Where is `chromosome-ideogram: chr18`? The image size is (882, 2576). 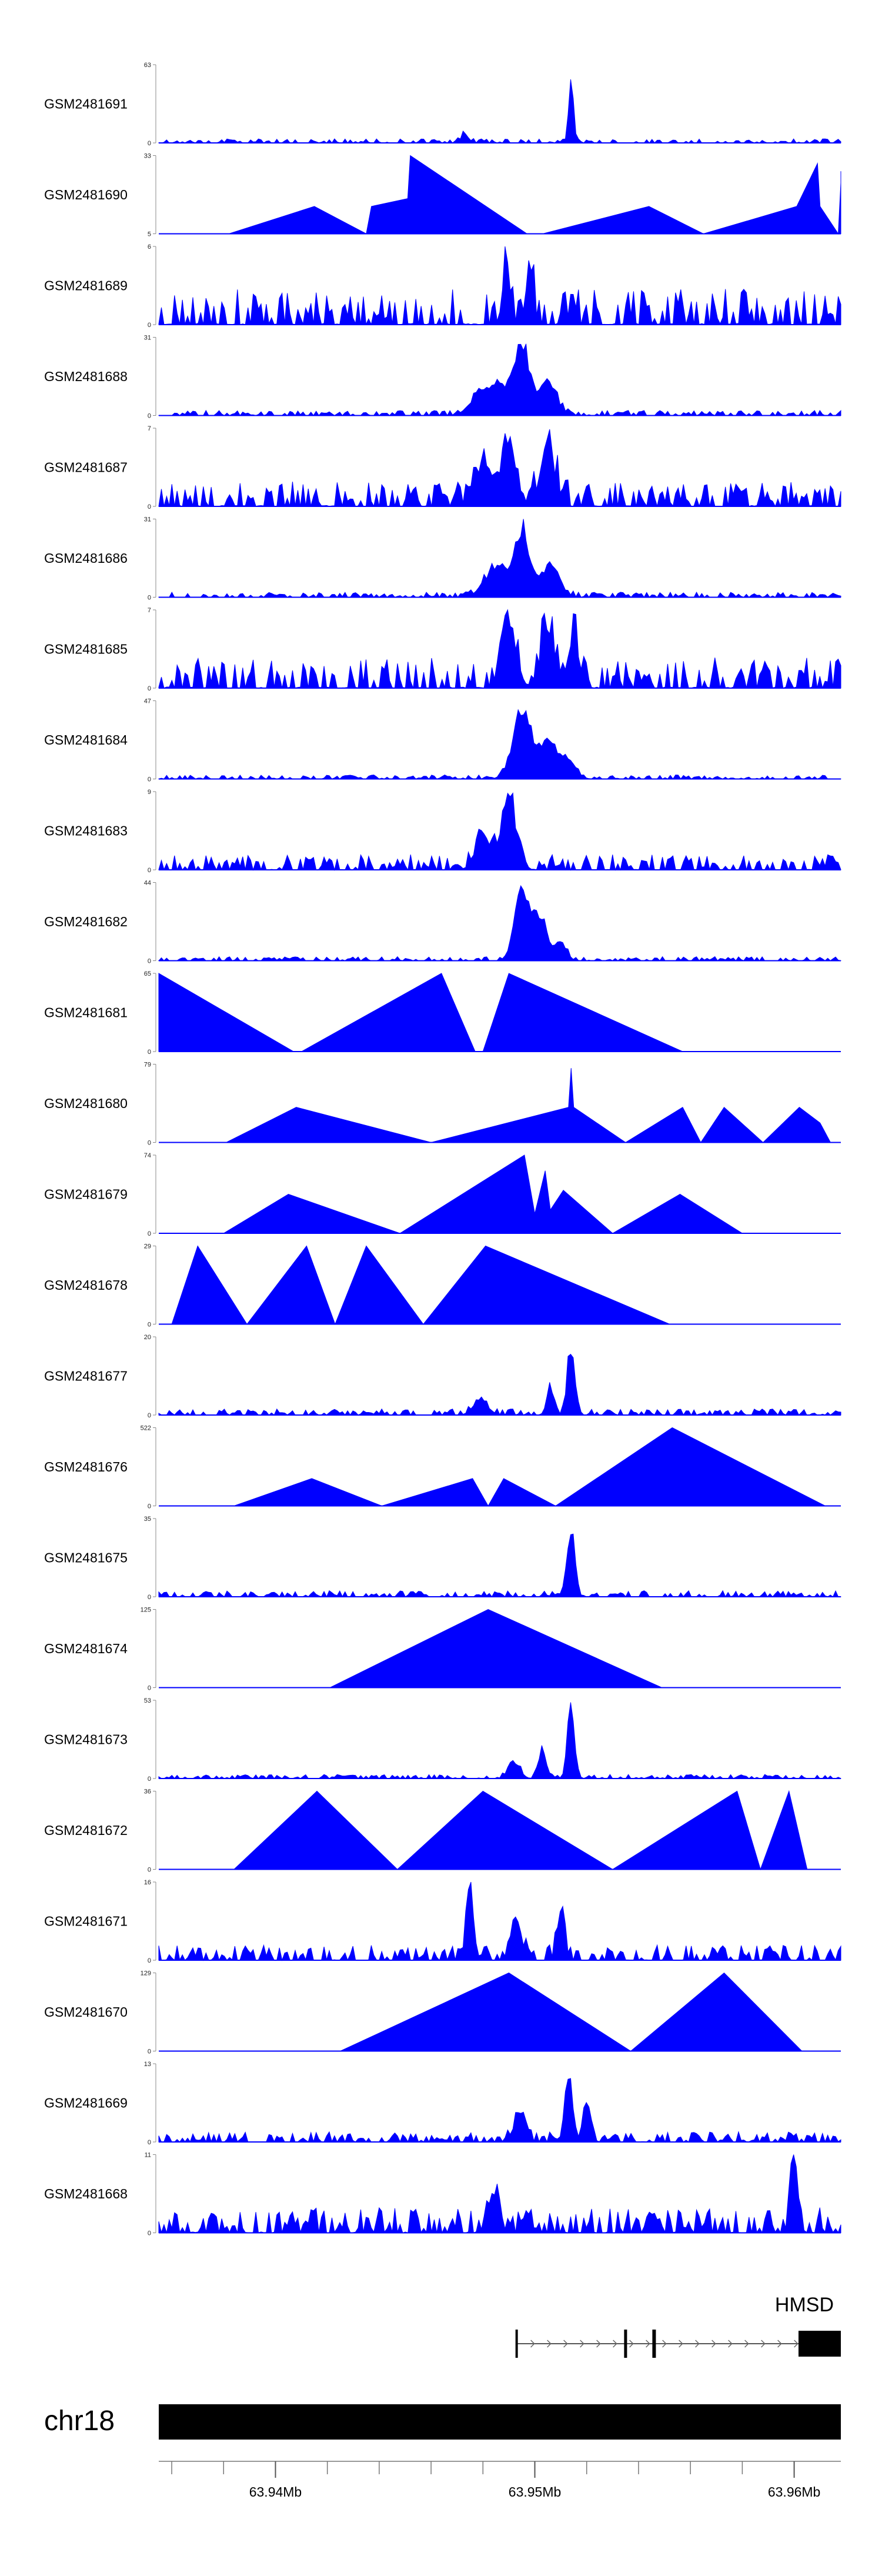 chromosome-ideogram: chr18 is located at coordinates (442, 2422).